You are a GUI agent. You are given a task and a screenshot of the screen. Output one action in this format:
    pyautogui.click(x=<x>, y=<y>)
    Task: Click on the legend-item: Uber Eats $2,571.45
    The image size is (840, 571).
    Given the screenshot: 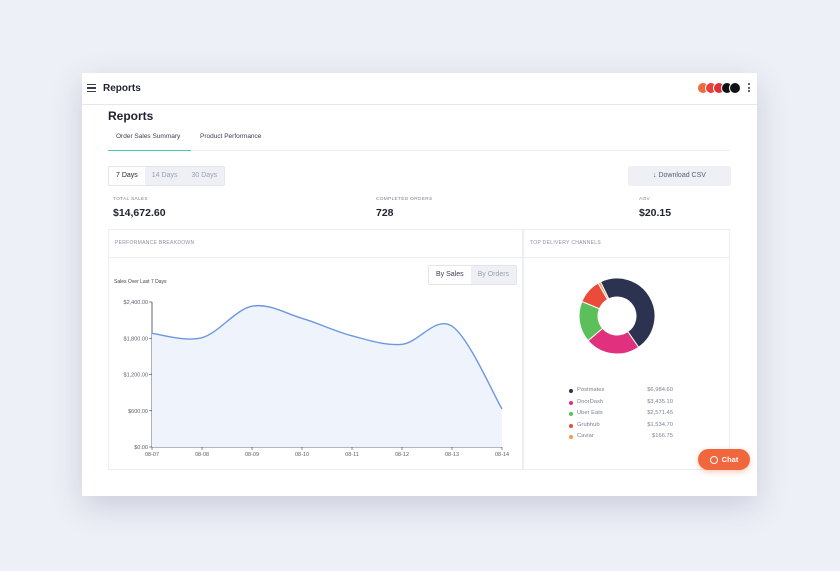 What is the action you would take?
    pyautogui.click(x=624, y=416)
    